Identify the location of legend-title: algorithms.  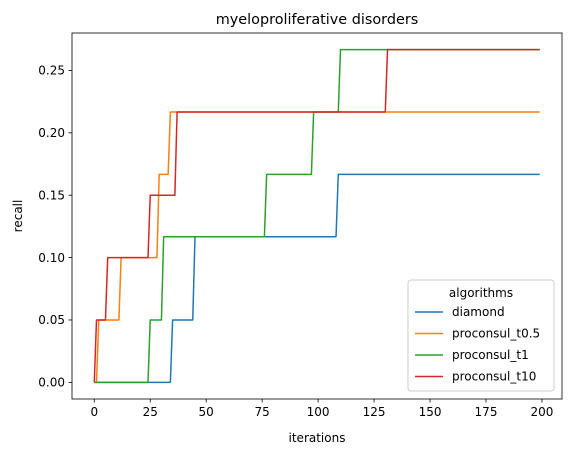
(481, 293).